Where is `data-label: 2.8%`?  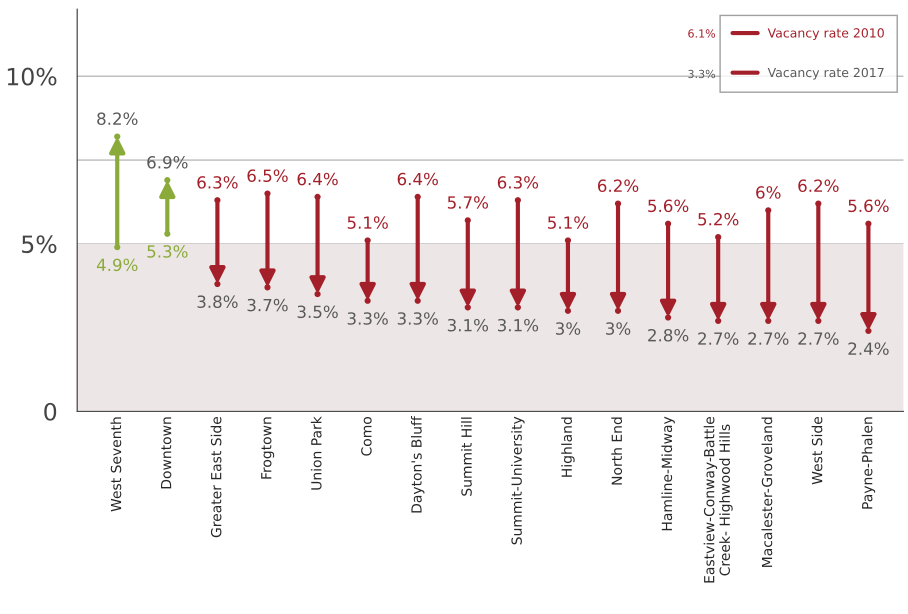 data-label: 2.8% is located at coordinates (668, 335).